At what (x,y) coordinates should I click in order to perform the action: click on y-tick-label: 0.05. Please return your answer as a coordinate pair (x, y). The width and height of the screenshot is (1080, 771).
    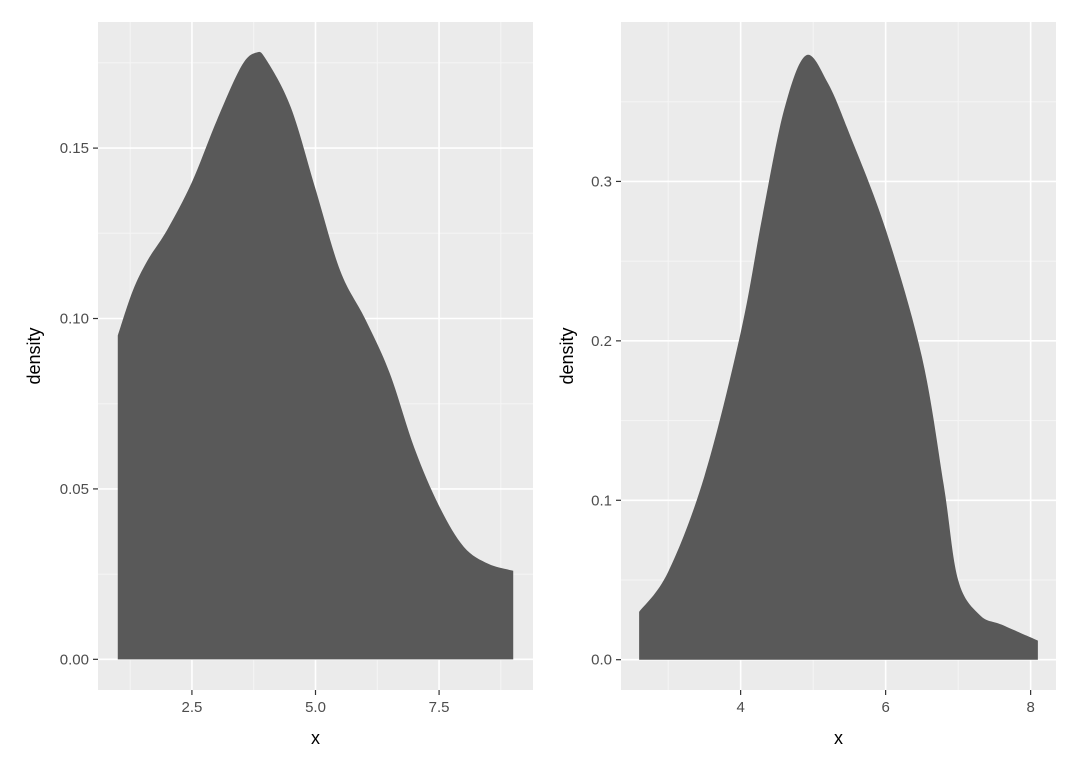
    Looking at the image, I should click on (74, 489).